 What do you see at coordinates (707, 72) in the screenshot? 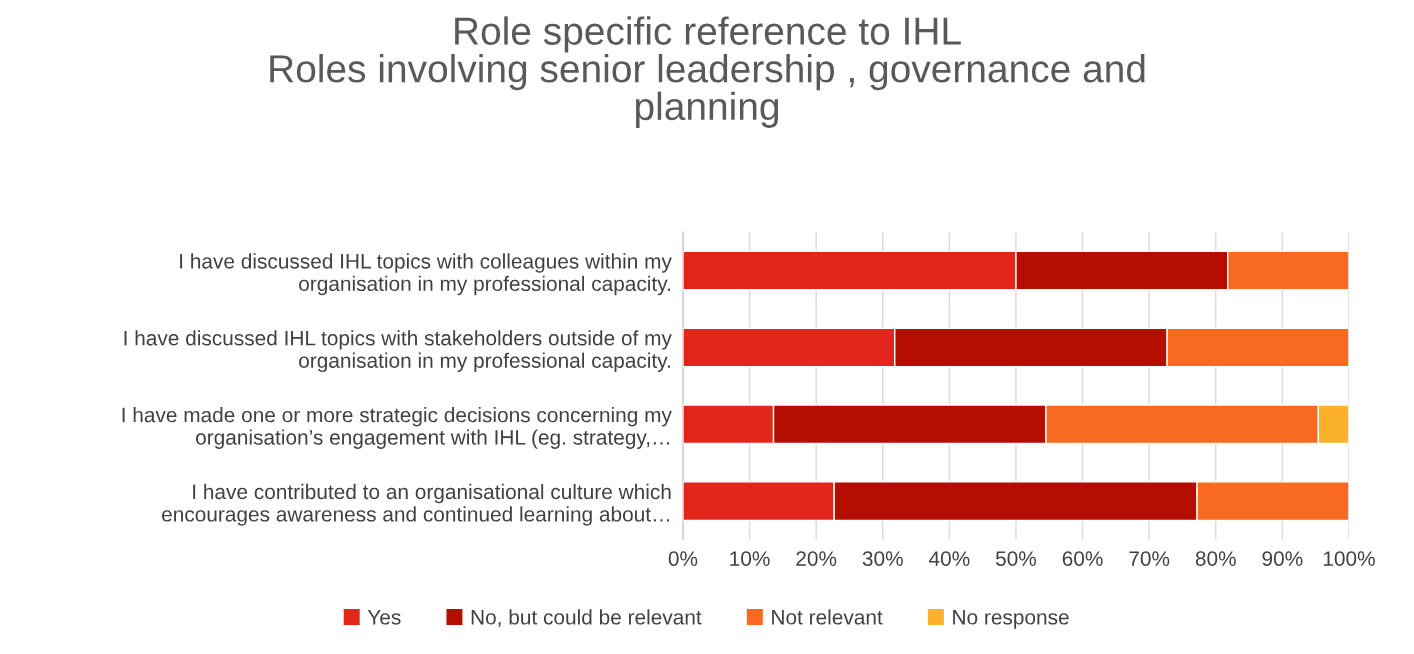
I see `chart-title: Role specific reference to IHL Roles involving senior leadership , governance and planning` at bounding box center [707, 72].